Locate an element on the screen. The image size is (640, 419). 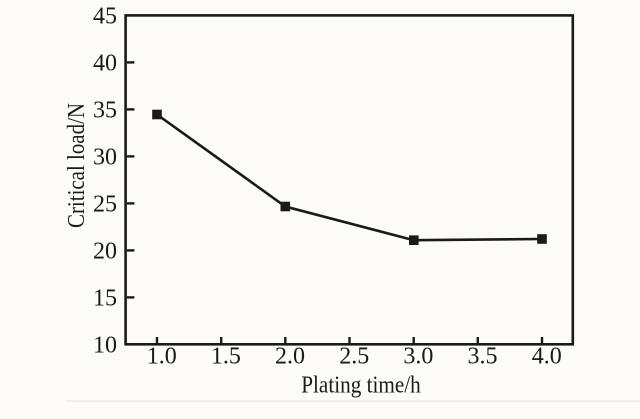
svg-text: 10 is located at coordinates (105, 345).